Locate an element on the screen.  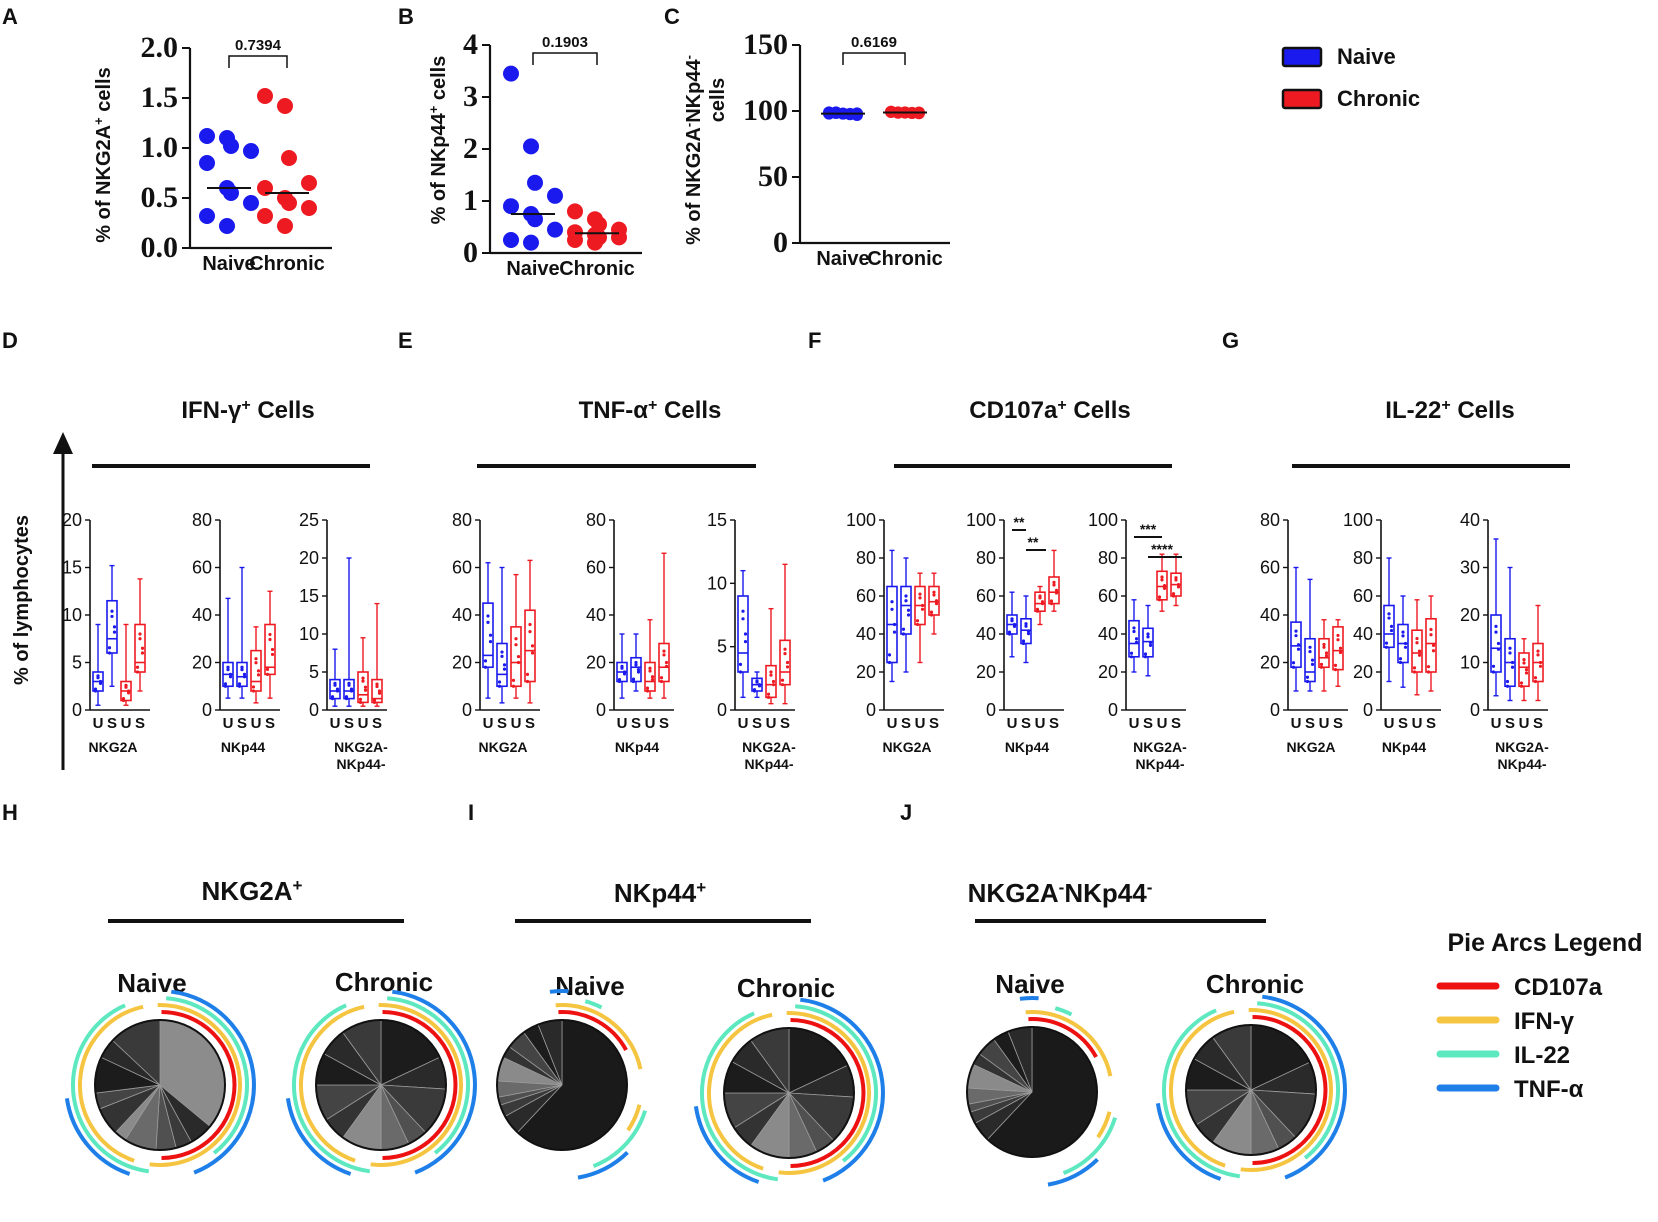
panel-letter-f: F is located at coordinates (814, 340).